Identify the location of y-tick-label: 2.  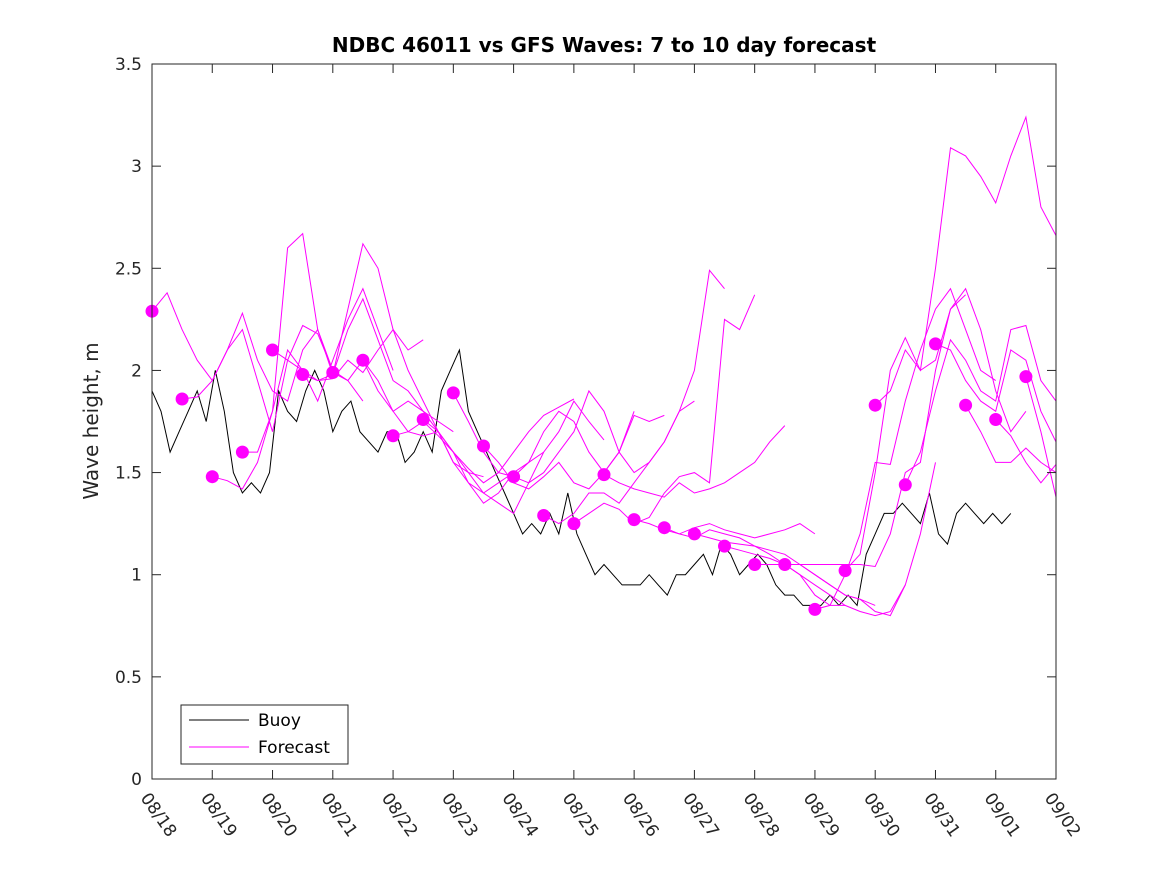
(136, 371).